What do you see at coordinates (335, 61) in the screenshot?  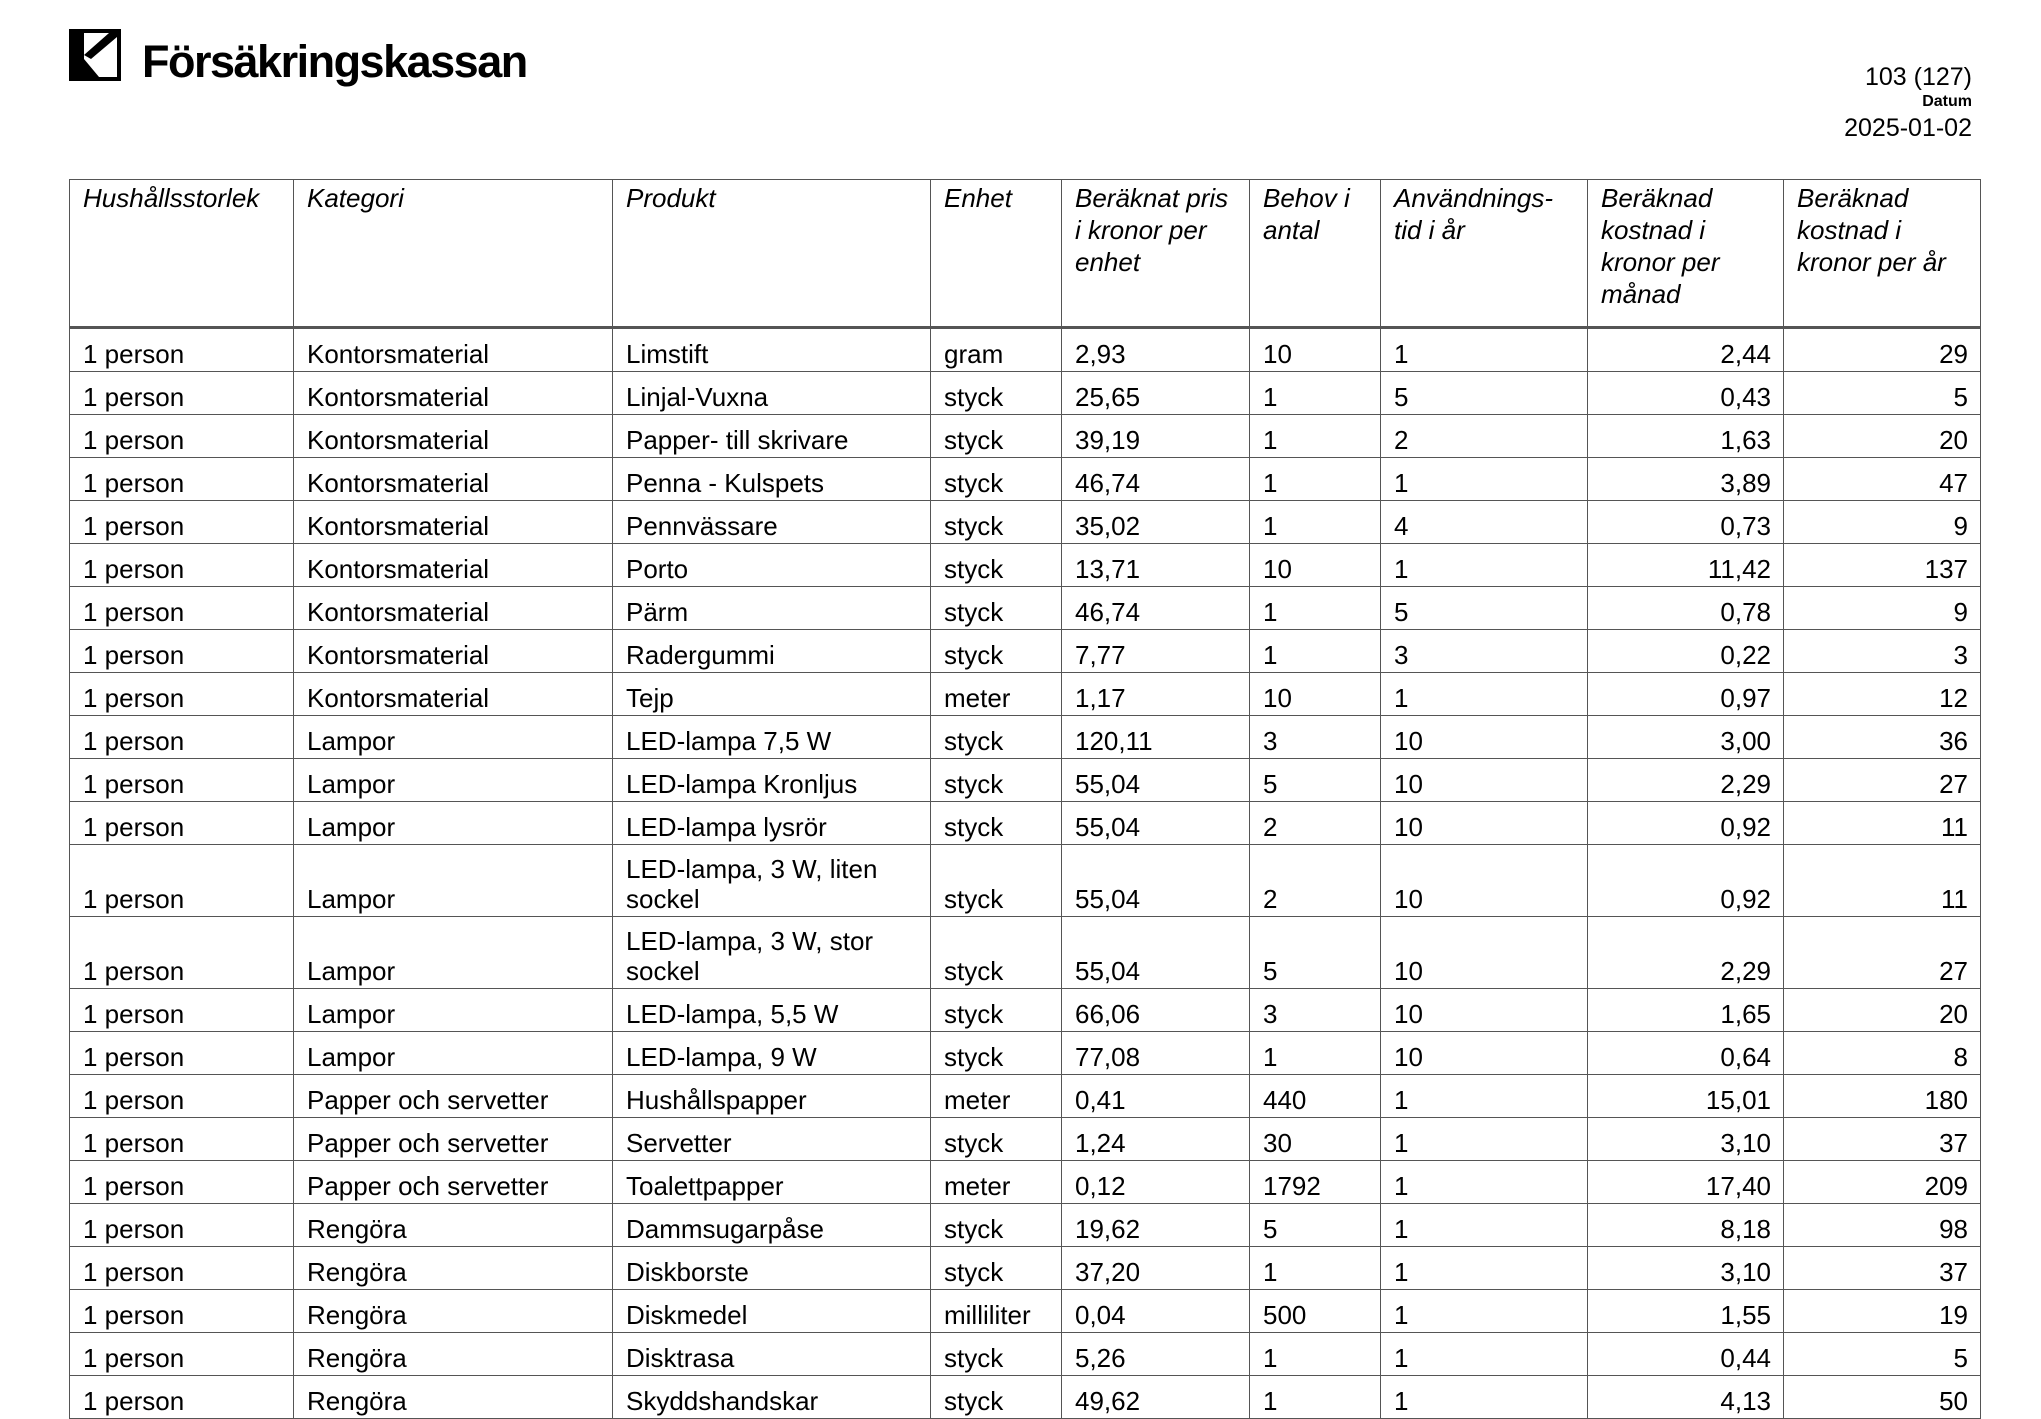 I see `brand-name: Försäkringskassan` at bounding box center [335, 61].